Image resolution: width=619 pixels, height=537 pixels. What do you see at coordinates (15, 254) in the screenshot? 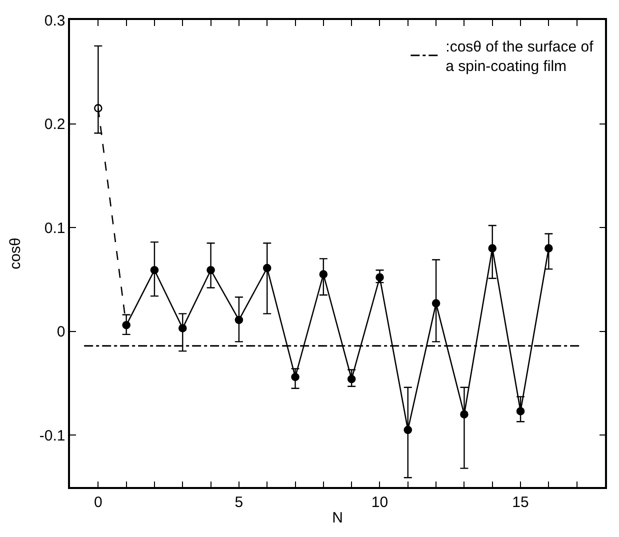
I see `y-axis-title: cosθ` at bounding box center [15, 254].